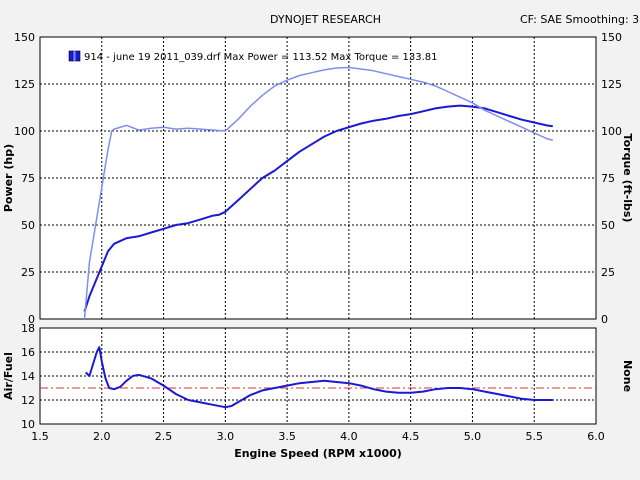 This screenshot has width=640, height=480. I want to click on x-tick-label: 5.0, so click(473, 436).